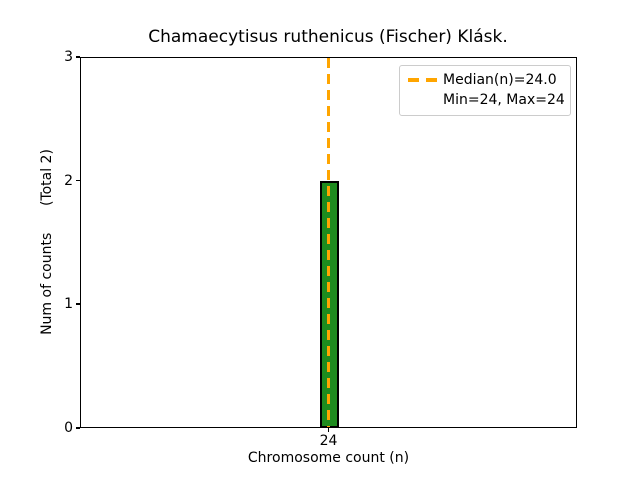 The height and width of the screenshot is (480, 640). What do you see at coordinates (68, 428) in the screenshot?
I see `y-tick-label: 0` at bounding box center [68, 428].